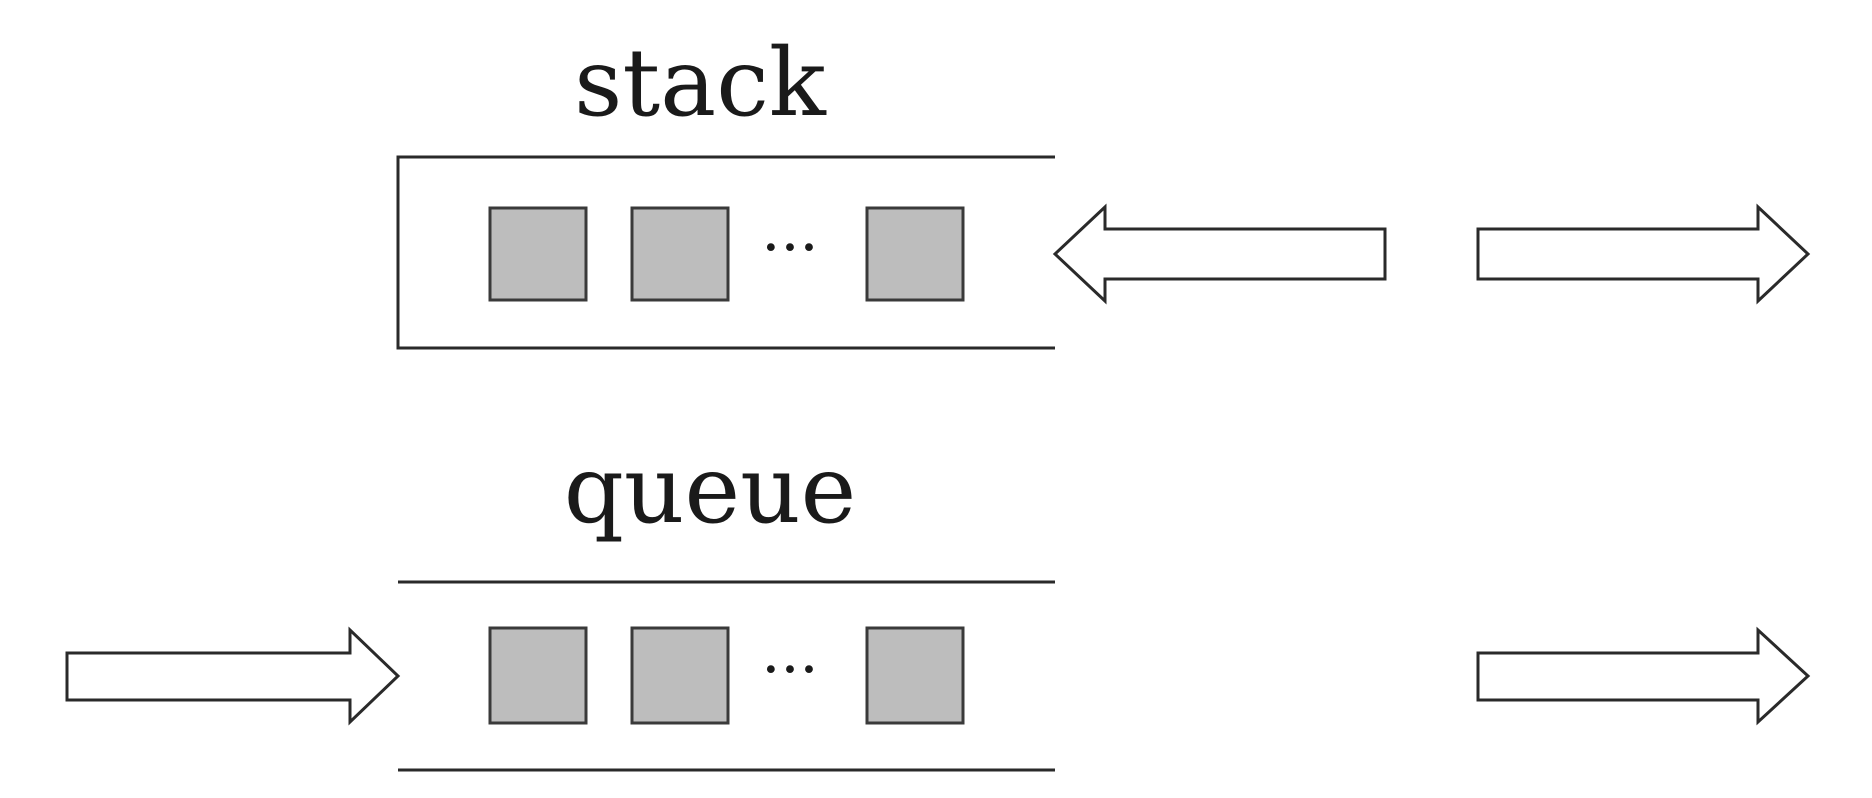 The width and height of the screenshot is (1872, 798). What do you see at coordinates (710, 490) in the screenshot?
I see `queue-title: queue` at bounding box center [710, 490].